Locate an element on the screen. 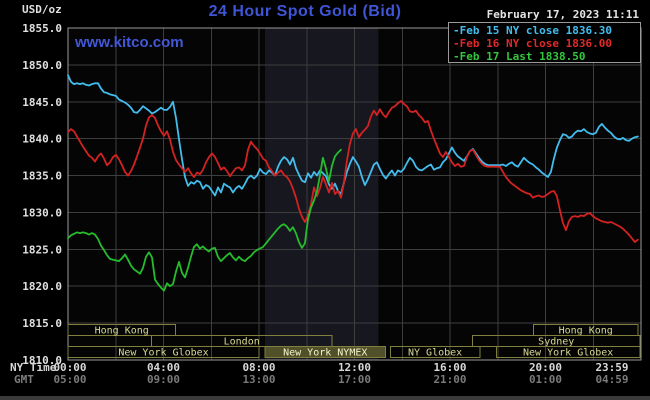 The height and width of the screenshot is (400, 650). ny-time-tick-label: 00:00 is located at coordinates (69, 367).